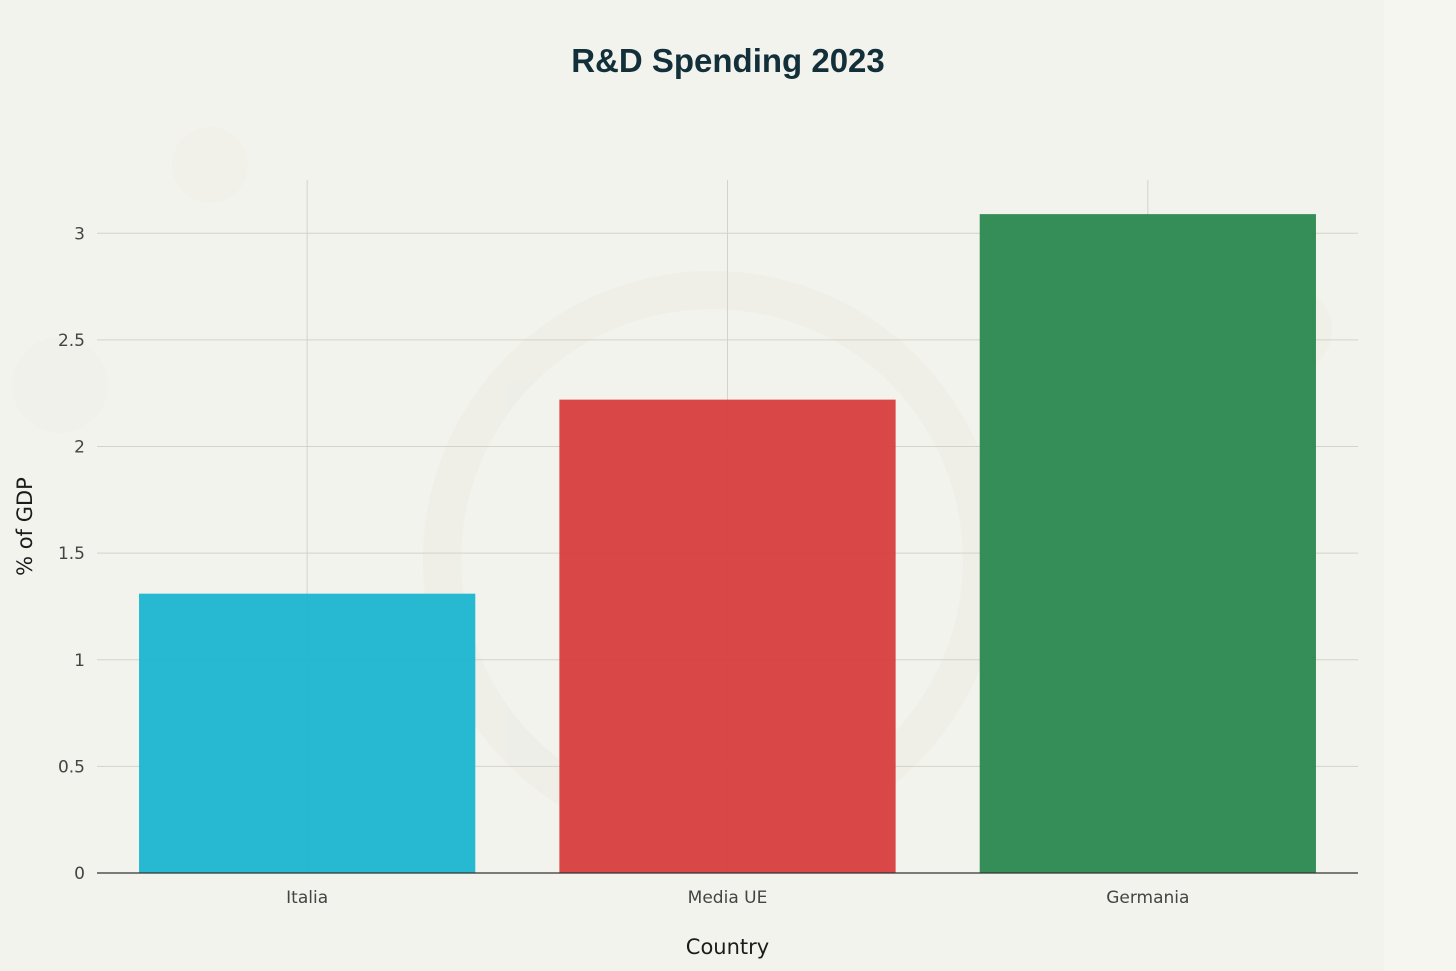 This screenshot has width=1456, height=971. What do you see at coordinates (1147, 898) in the screenshot?
I see `x-tick-label: Germania` at bounding box center [1147, 898].